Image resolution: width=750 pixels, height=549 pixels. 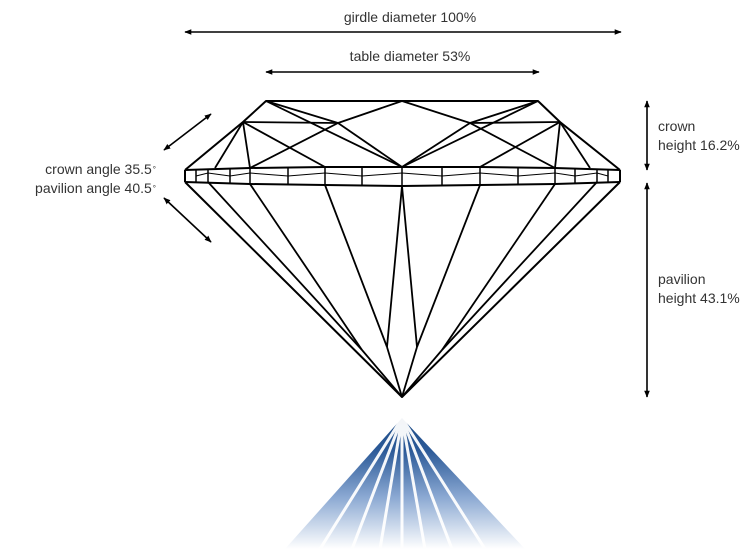 I want to click on girdle-facets, so click(x=402, y=176).